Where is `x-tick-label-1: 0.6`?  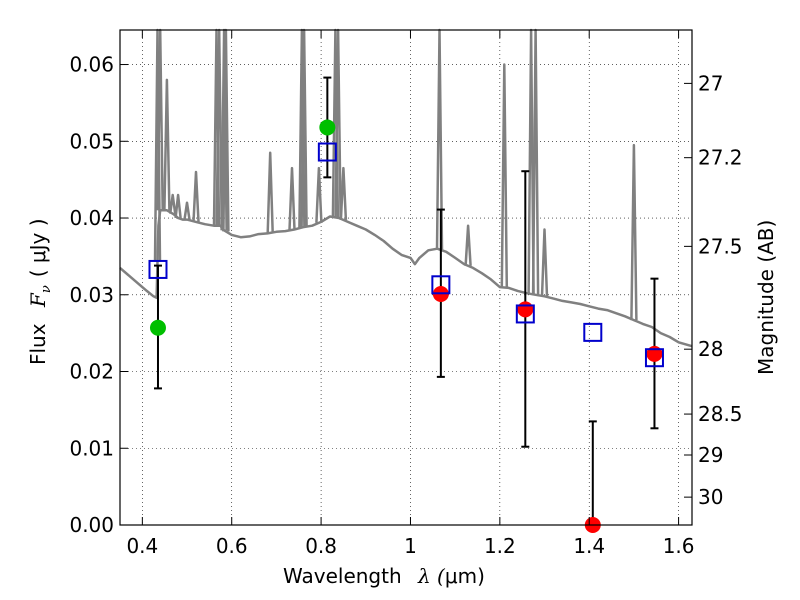 x-tick-label-1: 0.6 is located at coordinates (232, 546).